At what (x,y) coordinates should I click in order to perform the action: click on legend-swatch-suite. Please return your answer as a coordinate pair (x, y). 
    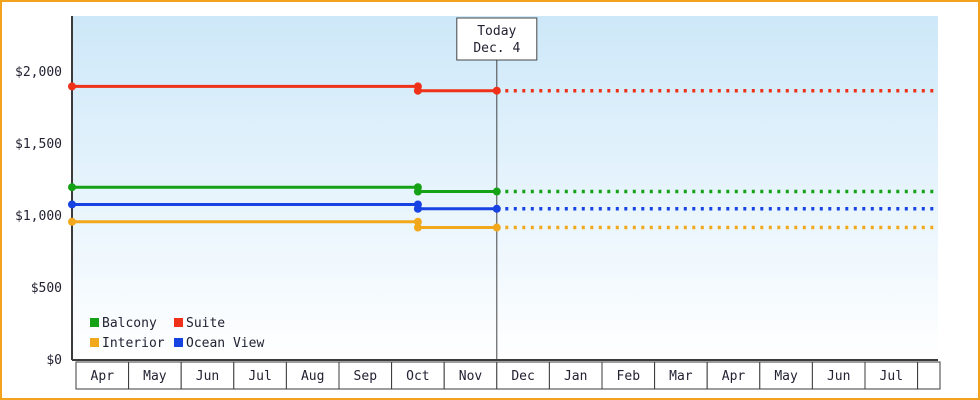
    Looking at the image, I should click on (178, 322).